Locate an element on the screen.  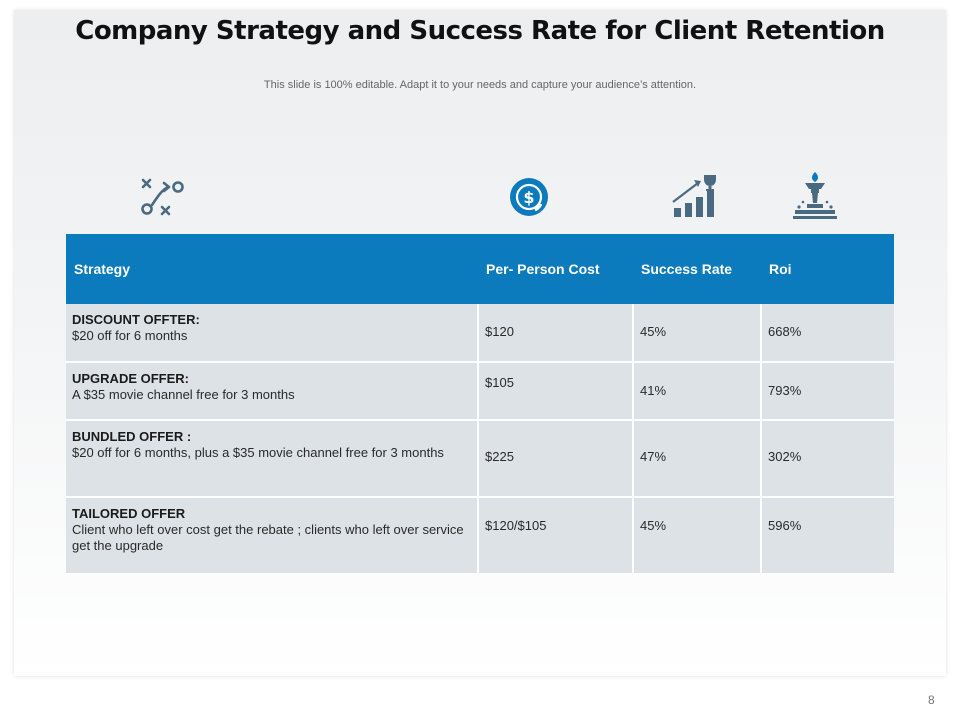
column-header-success-rate: Success Rate is located at coordinates (697, 269).